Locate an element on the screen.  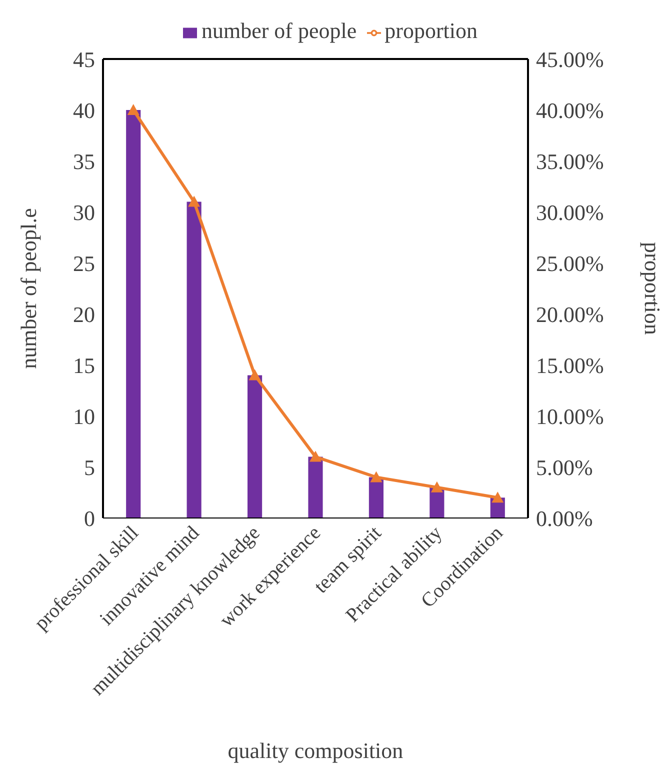
y2-tick-label: 45.00% is located at coordinates (570, 59).